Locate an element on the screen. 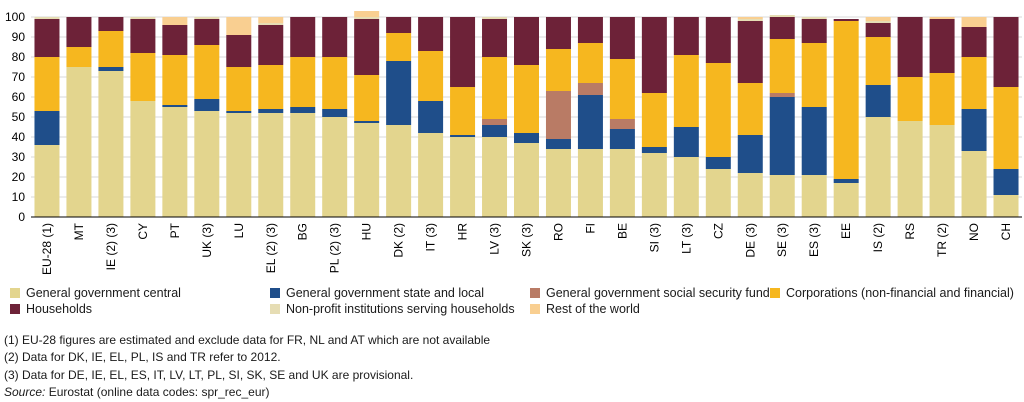  legend-item-gg-social-security: General government social security funds is located at coordinates (653, 293).